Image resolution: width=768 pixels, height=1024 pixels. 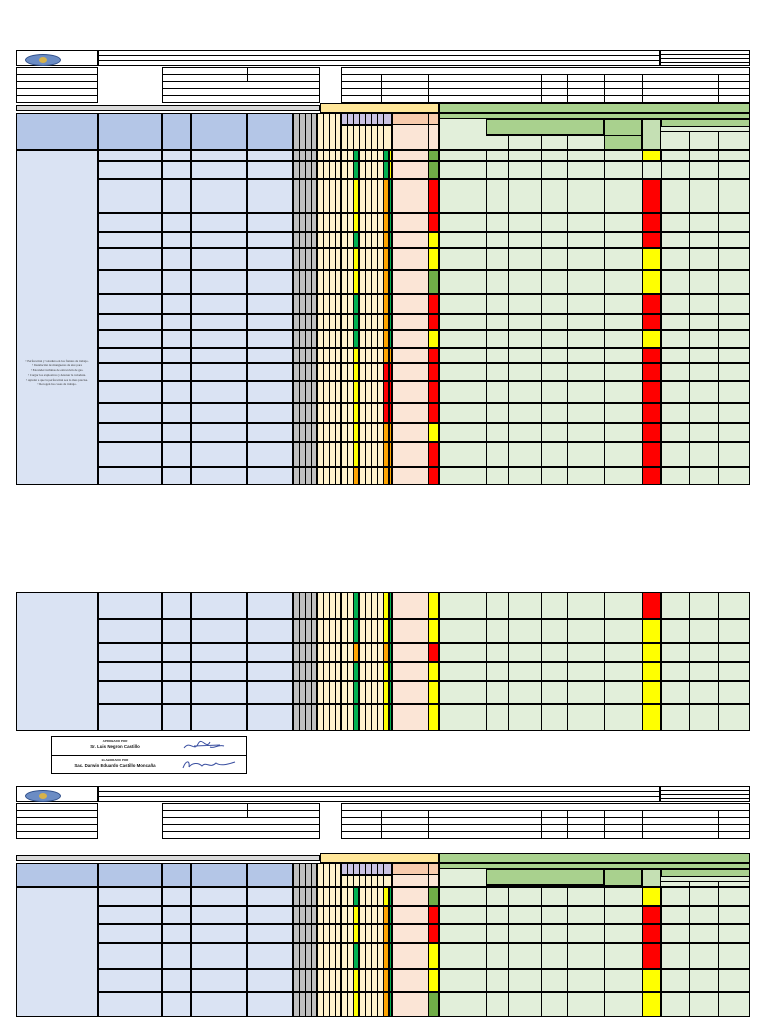 I want to click on residual-risk-cell, so click(x=651, y=196).